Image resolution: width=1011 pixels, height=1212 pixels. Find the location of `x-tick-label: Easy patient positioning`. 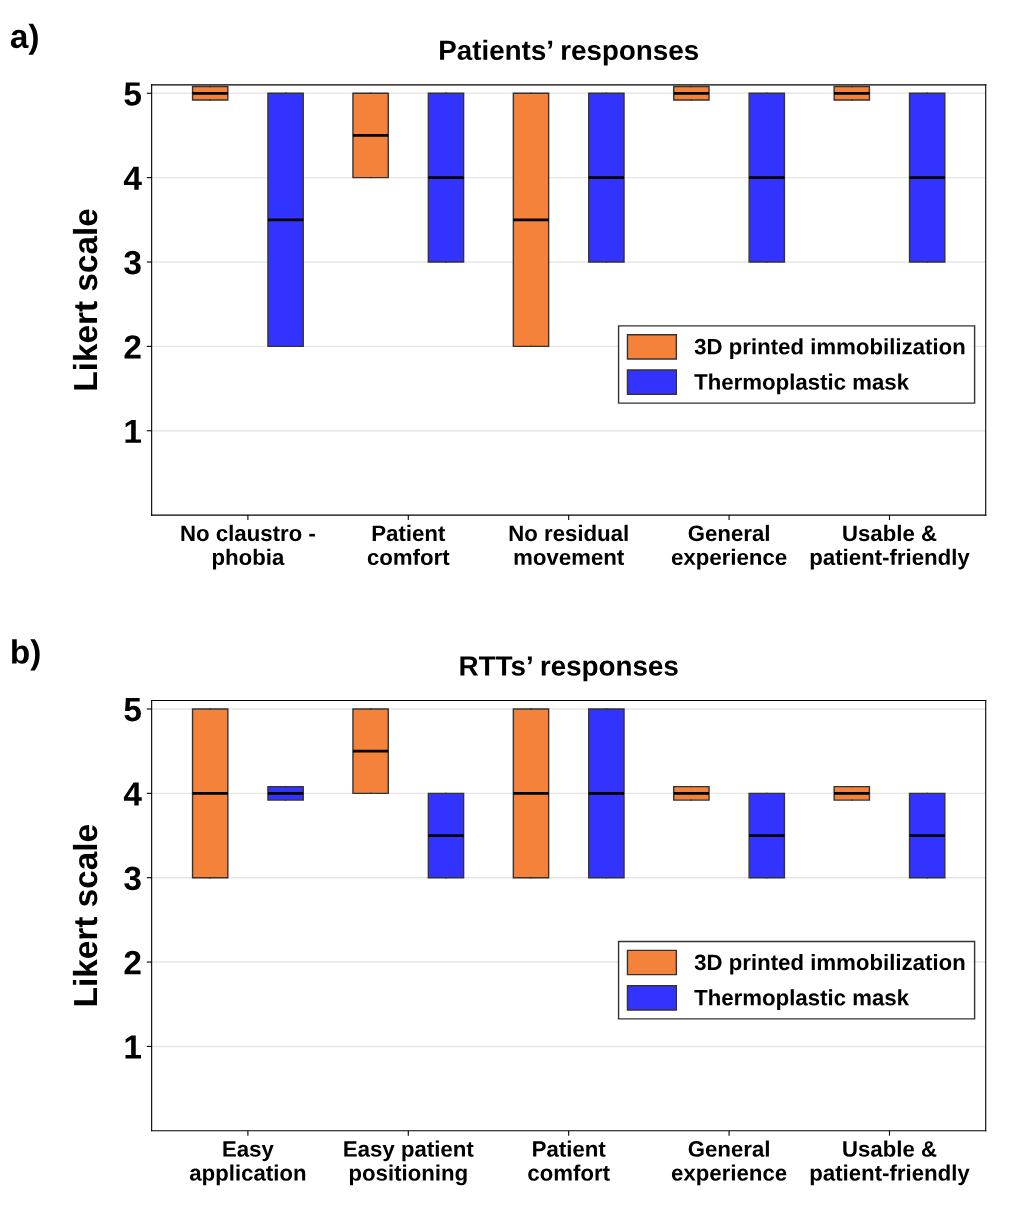

x-tick-label: Easy patient positioning is located at coordinates (409, 1163).